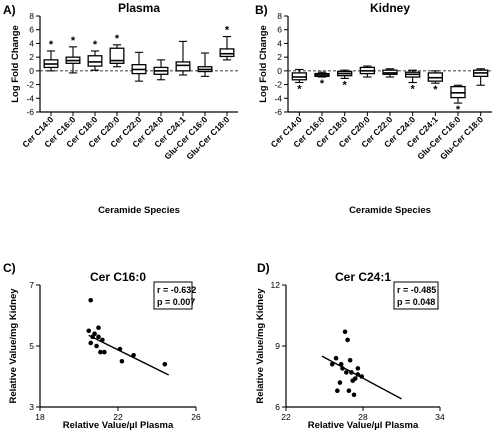 Image resolution: width=500 pixels, height=432 pixels. What do you see at coordinates (118, 277) in the screenshot?
I see `panel-title: Cer C16:0` at bounding box center [118, 277].